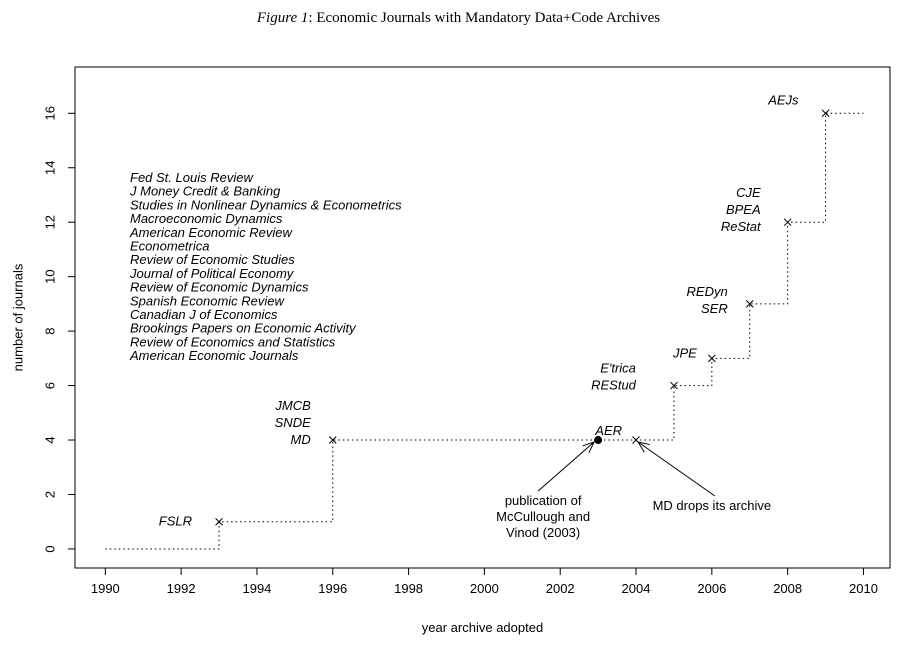  Describe the element at coordinates (204, 314) in the screenshot. I see `journal-list-item: Canadian J of Economics` at that location.